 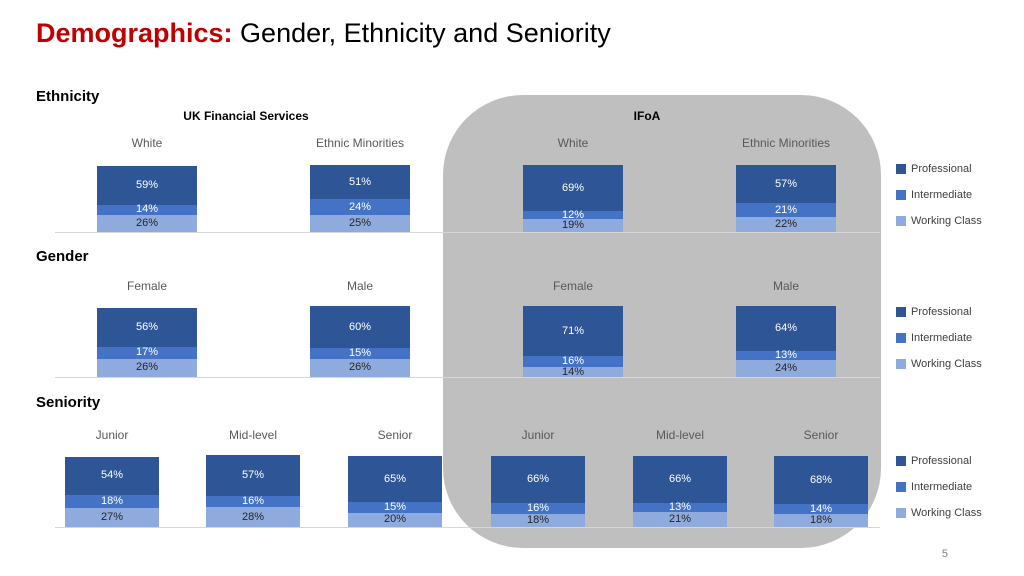 I want to click on stacked-bar: 57% 21% 22%, so click(x=786, y=198).